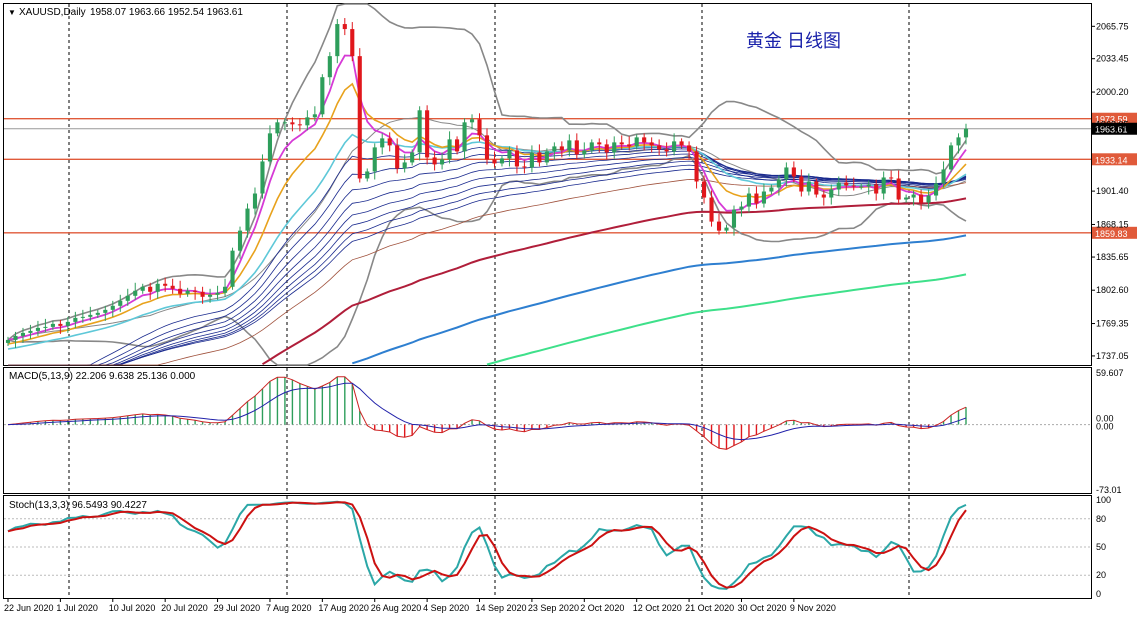 This screenshot has width=1141, height=622. Describe the element at coordinates (1101, 547) in the screenshot. I see `stoch-tick-2: 50` at that location.